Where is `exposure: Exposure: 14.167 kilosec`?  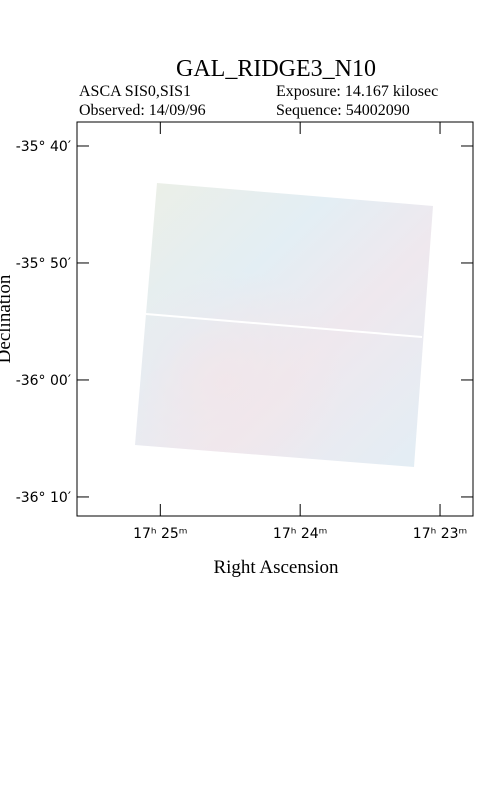 exposure: Exposure: 14.167 kilosec is located at coordinates (357, 91).